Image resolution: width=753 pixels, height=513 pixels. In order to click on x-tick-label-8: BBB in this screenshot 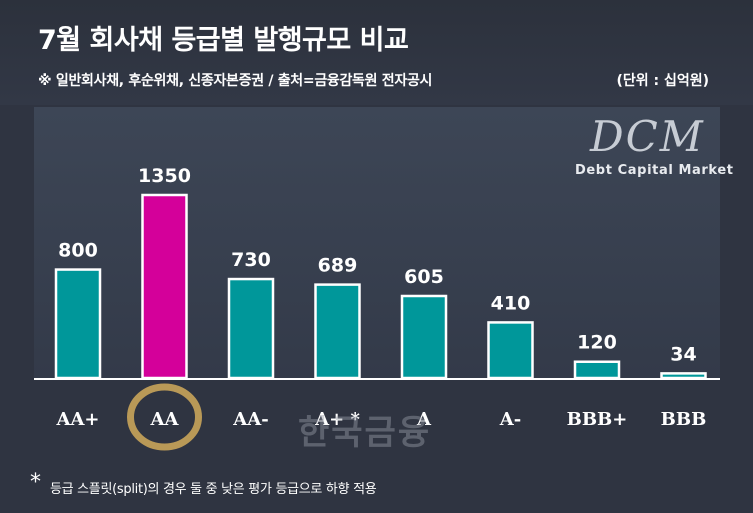, I will do `click(684, 419)`.